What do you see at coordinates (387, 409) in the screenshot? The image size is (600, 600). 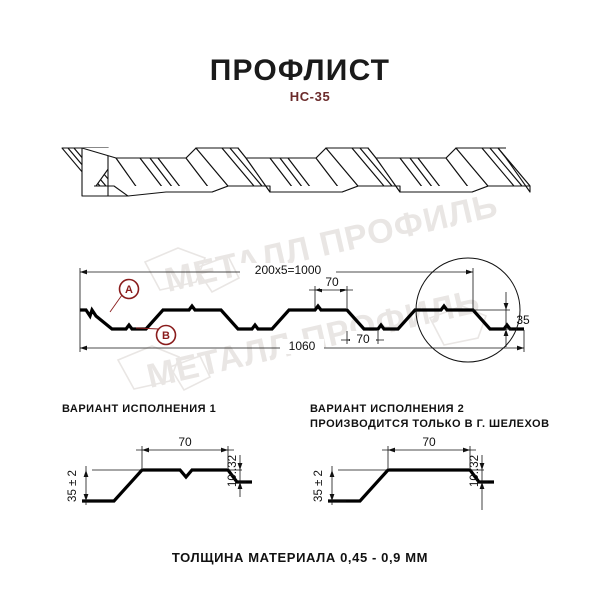 I see `variant-2-title-line1: ВАРИАНТ ИСПОЛНЕНИЯ 2` at bounding box center [387, 409].